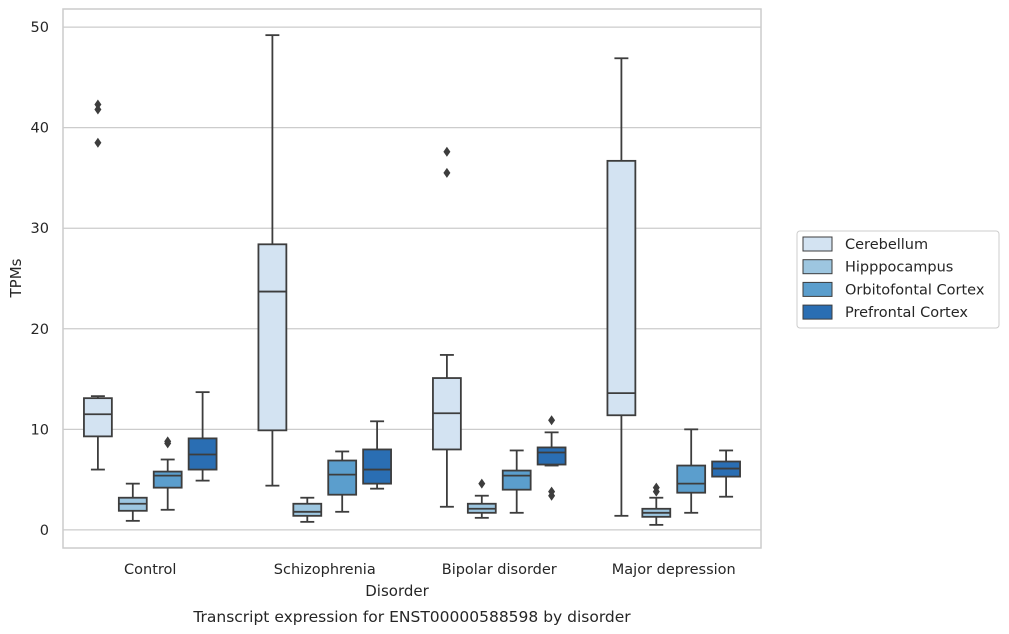 The image size is (1009, 634). I want to click on legend-label: Cerebellum, so click(886, 245).